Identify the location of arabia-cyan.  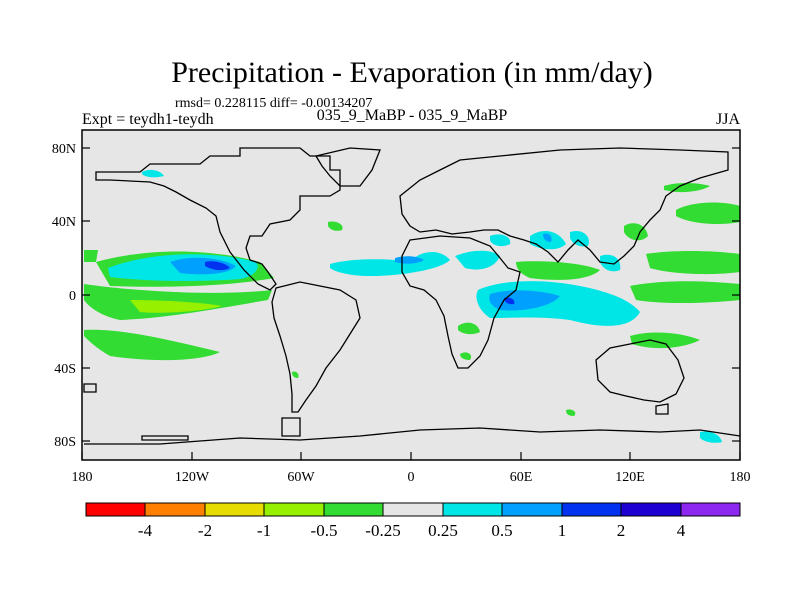
(500, 240).